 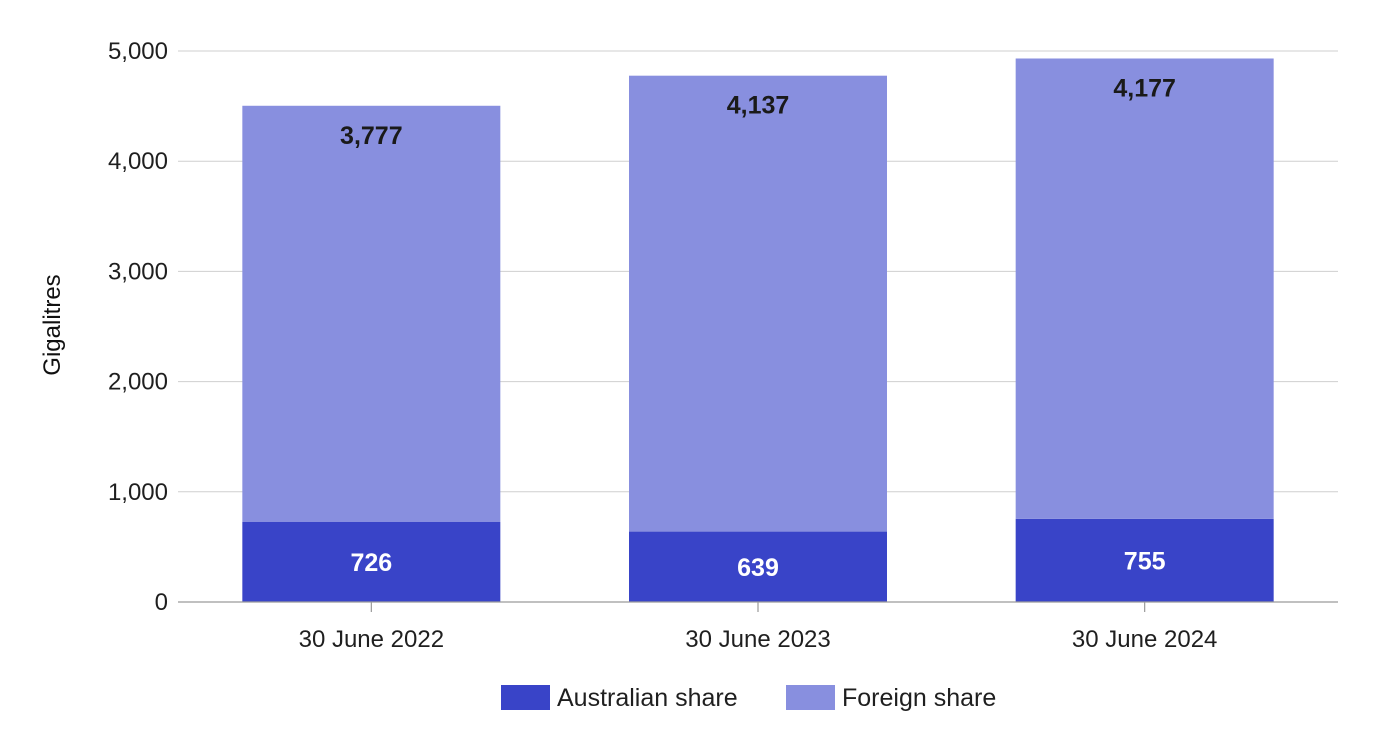 I want to click on legend-label-foreign-share: Foreign share, so click(x=919, y=698).